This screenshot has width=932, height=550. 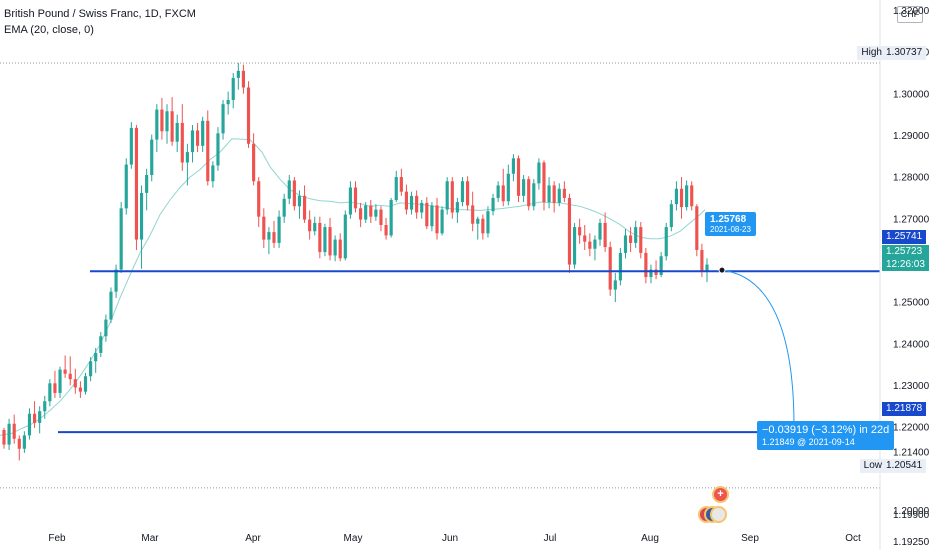 I want to click on news-plus-icon: +, so click(x=720, y=494).